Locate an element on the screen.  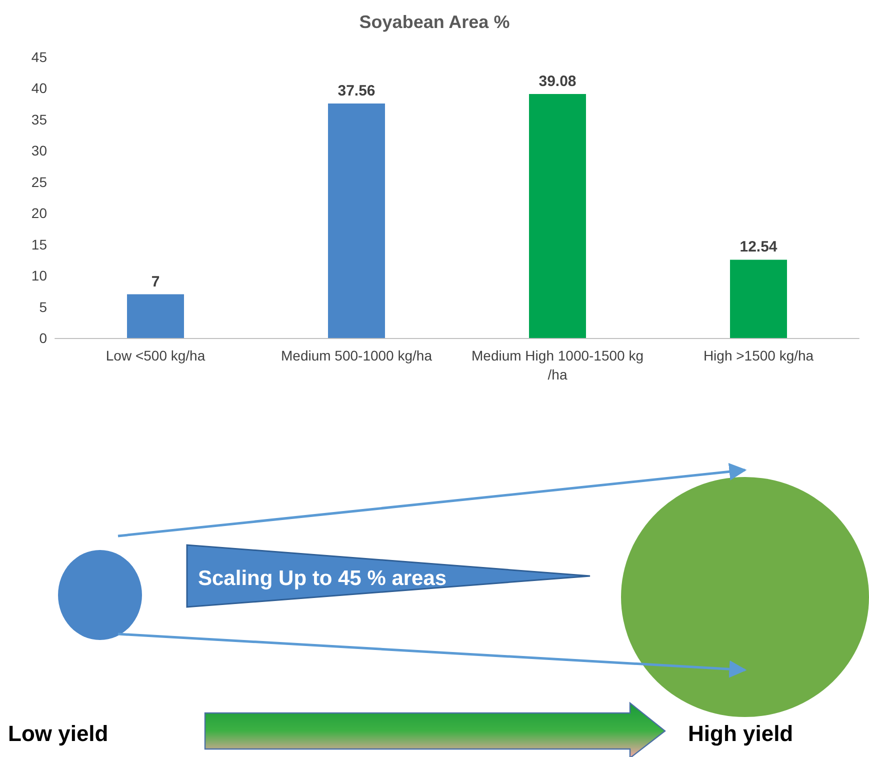
data-label: 37.56 is located at coordinates (357, 91).